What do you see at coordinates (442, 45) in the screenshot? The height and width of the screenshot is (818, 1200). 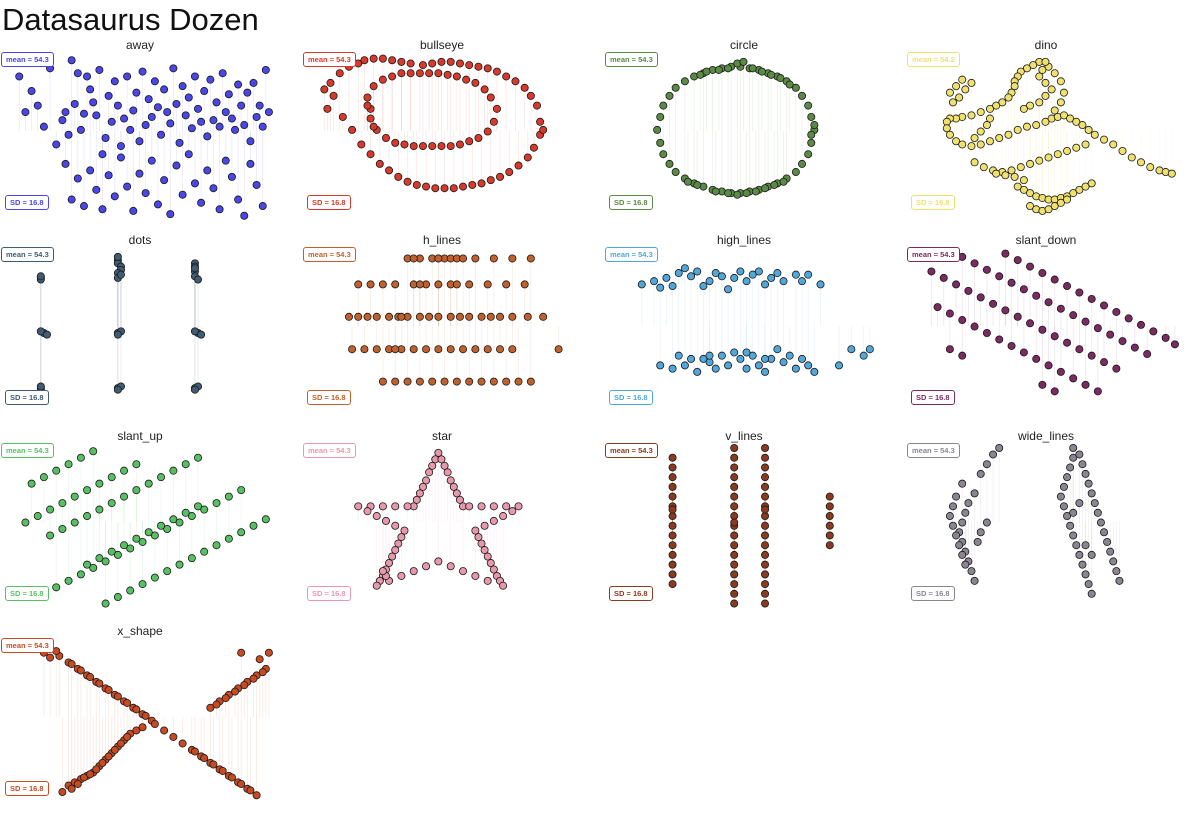 I see `panel-title: bullseye` at bounding box center [442, 45].